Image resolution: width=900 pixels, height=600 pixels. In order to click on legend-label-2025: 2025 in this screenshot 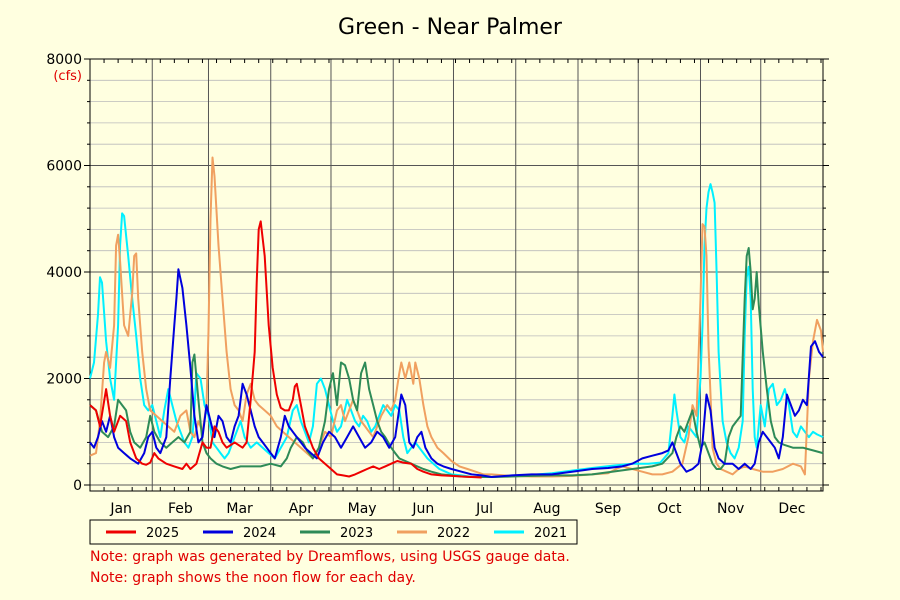, I will do `click(162, 533)`.